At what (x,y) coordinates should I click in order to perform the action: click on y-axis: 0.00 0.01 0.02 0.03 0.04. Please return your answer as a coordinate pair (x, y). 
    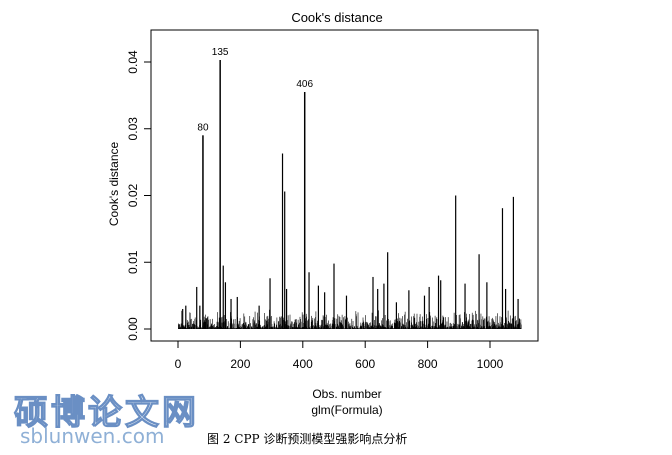
    Looking at the image, I should click on (138, 195).